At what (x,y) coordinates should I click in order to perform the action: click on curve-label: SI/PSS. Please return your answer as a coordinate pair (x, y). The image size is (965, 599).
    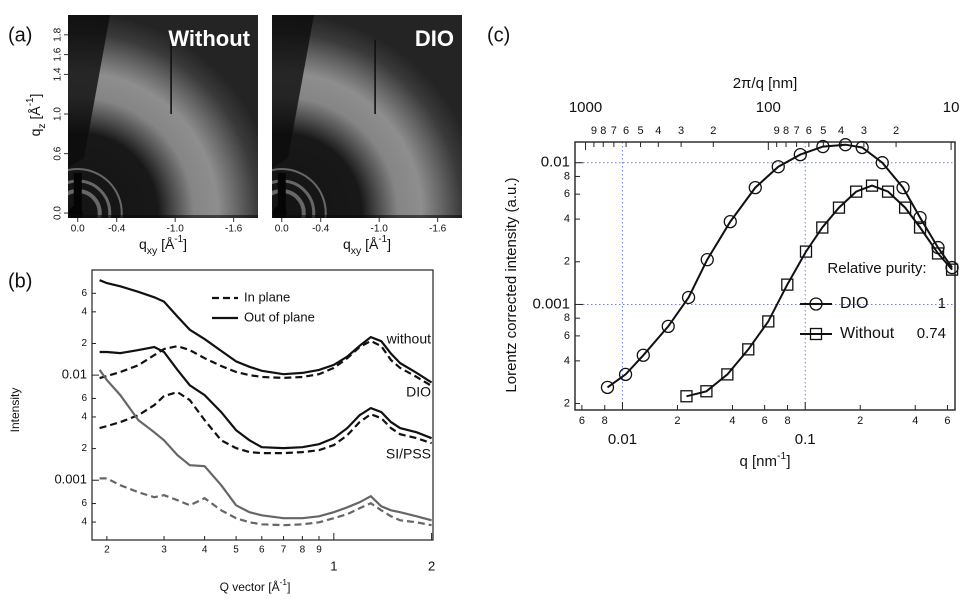
    Looking at the image, I should click on (408, 454).